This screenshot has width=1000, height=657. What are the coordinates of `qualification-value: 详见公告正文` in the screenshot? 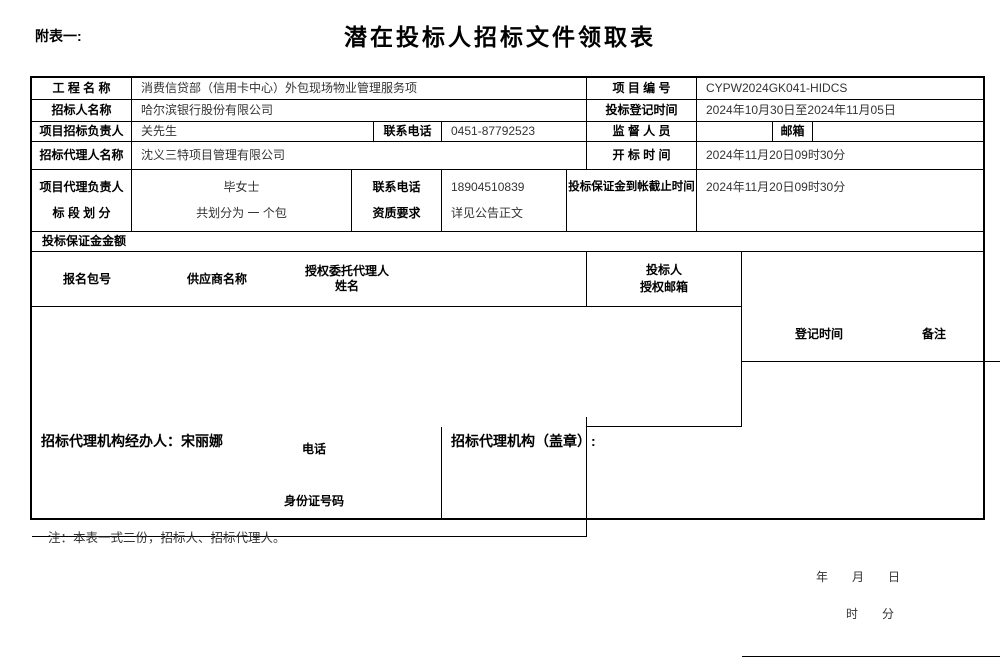 It's located at (487, 212).